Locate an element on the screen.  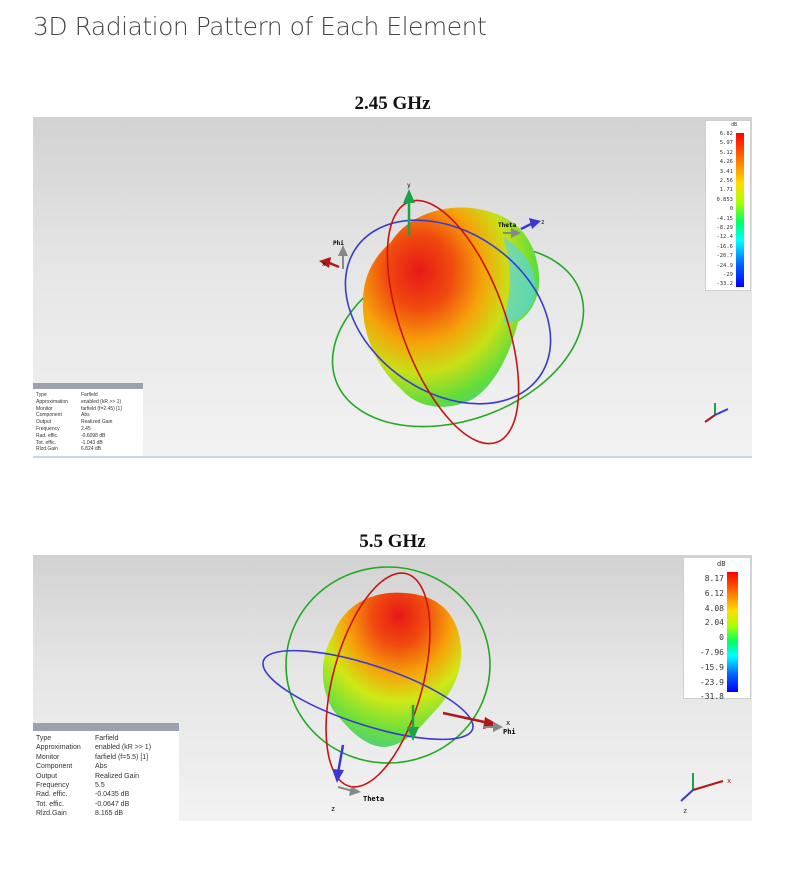
color-scale-tick: 4.08 is located at coordinates (714, 608).